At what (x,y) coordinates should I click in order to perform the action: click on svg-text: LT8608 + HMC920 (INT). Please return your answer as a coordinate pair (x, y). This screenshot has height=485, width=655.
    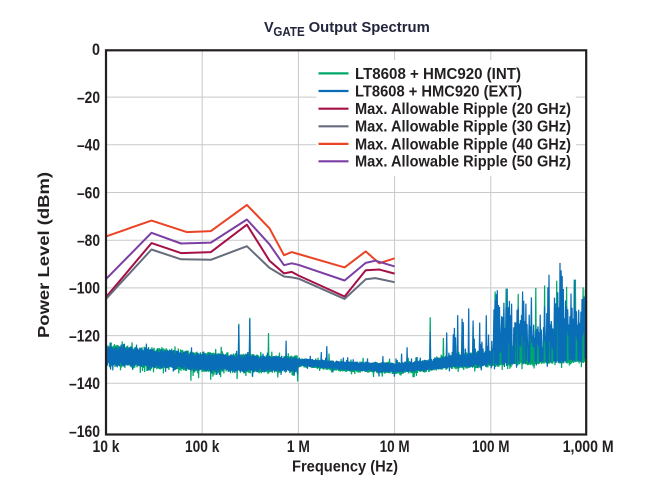
    Looking at the image, I should click on (438, 74).